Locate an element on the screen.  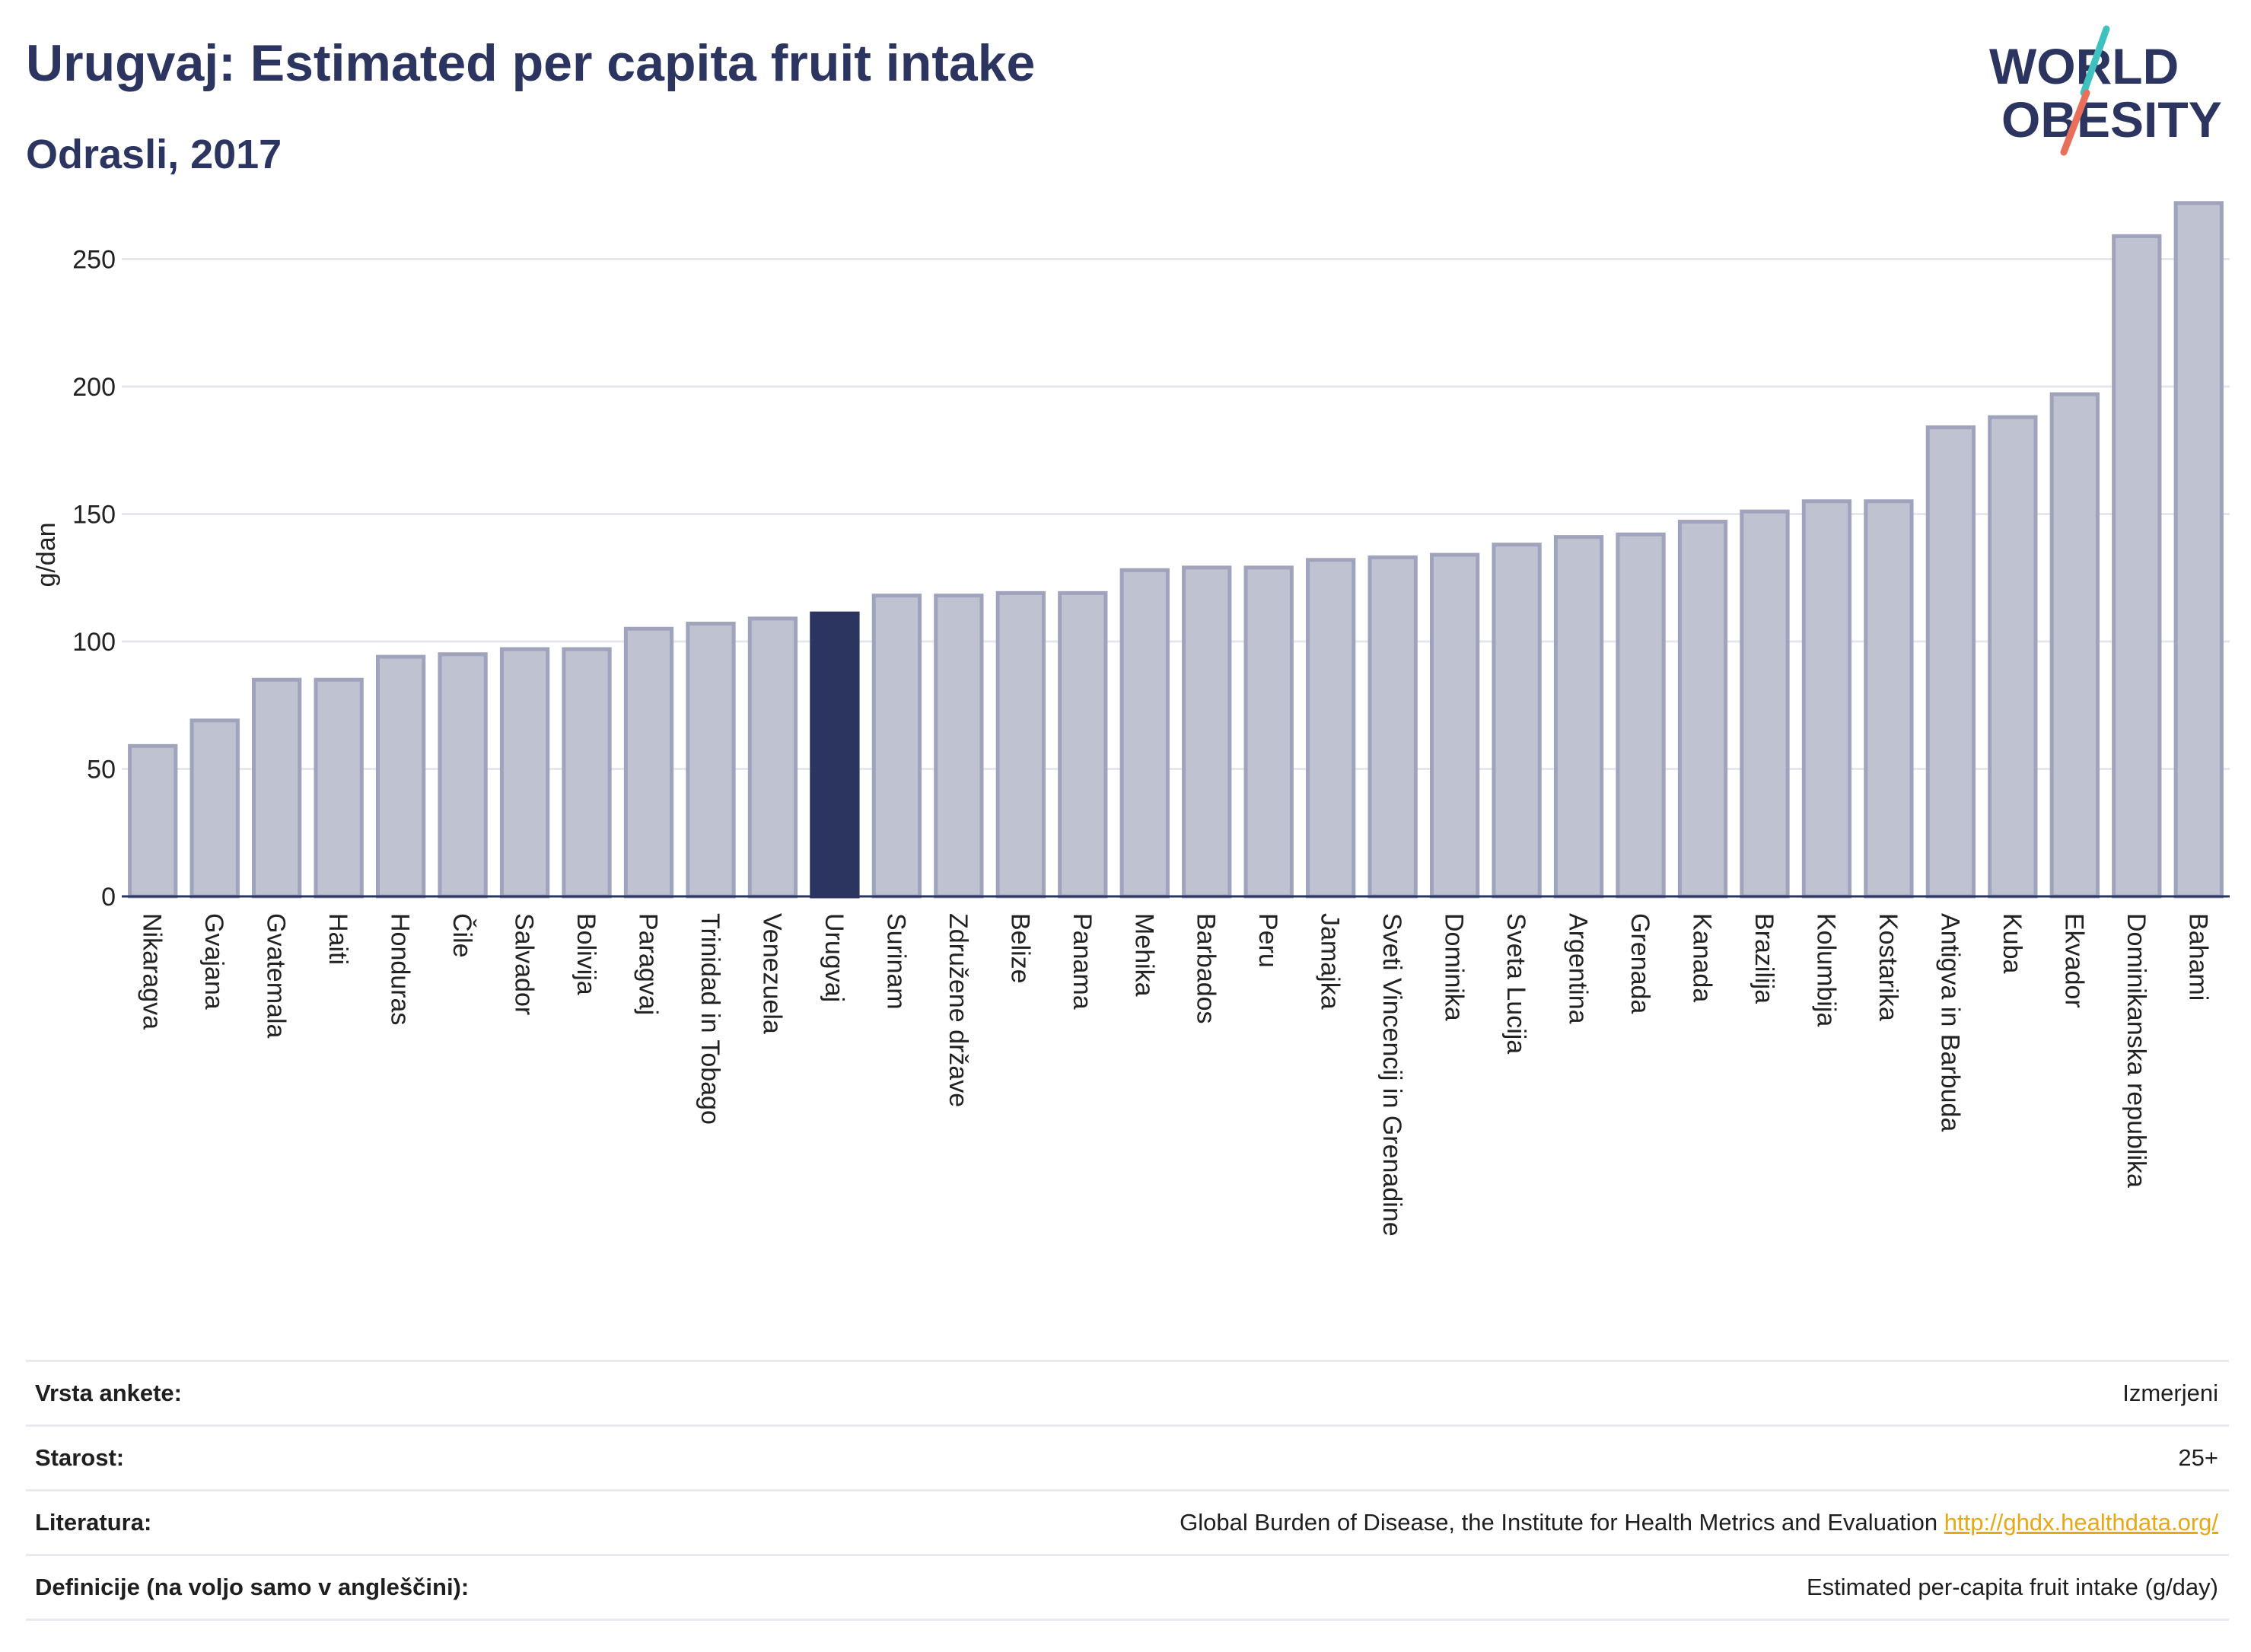
page-subtitle: Odrasli, 2017 is located at coordinates (154, 154).